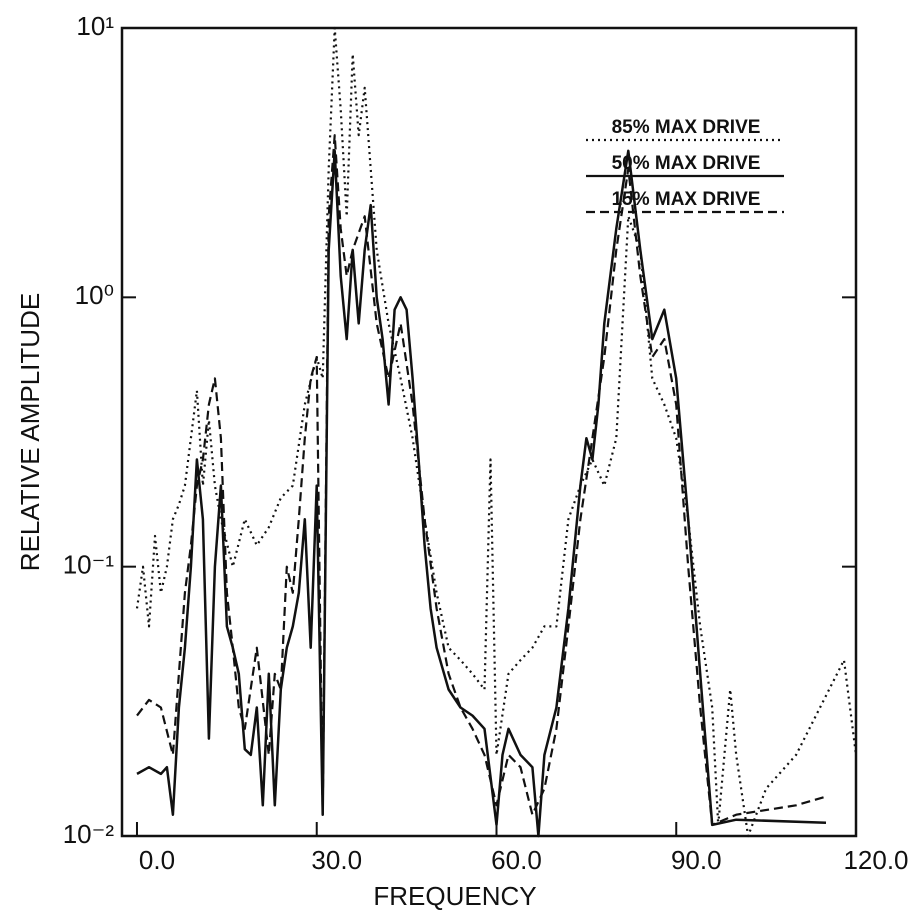  What do you see at coordinates (686, 127) in the screenshot?
I see `legend-label: 85% MAX DRIVE` at bounding box center [686, 127].